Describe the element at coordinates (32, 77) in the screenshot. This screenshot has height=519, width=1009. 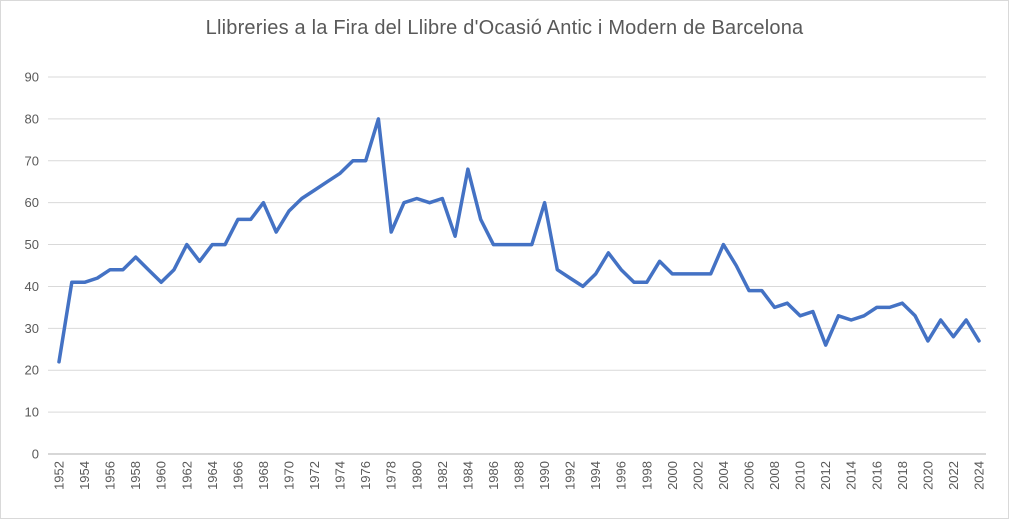
I see `y-axis-label: 90` at that location.